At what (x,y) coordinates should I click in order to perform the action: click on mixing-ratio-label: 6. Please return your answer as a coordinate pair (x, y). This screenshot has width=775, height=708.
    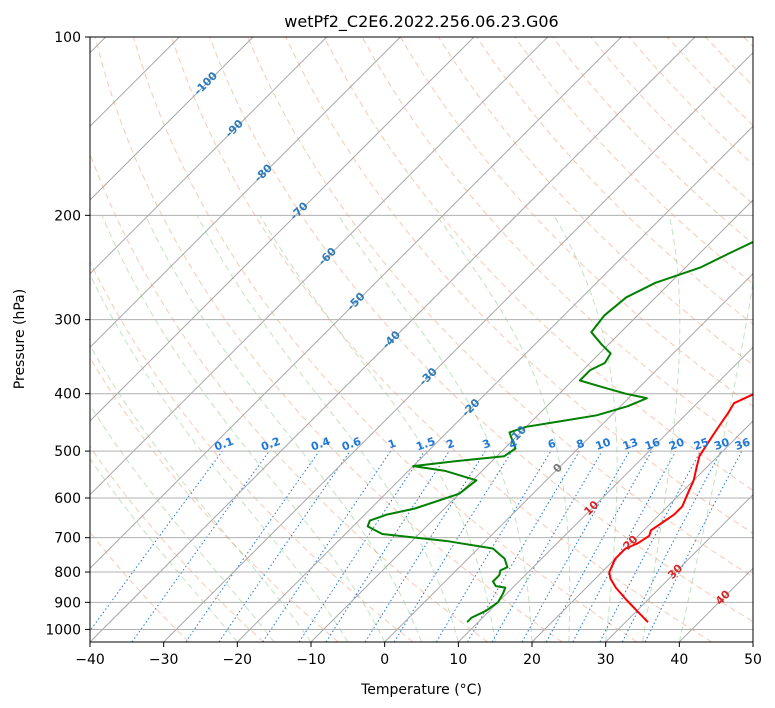
    Looking at the image, I should click on (552, 444).